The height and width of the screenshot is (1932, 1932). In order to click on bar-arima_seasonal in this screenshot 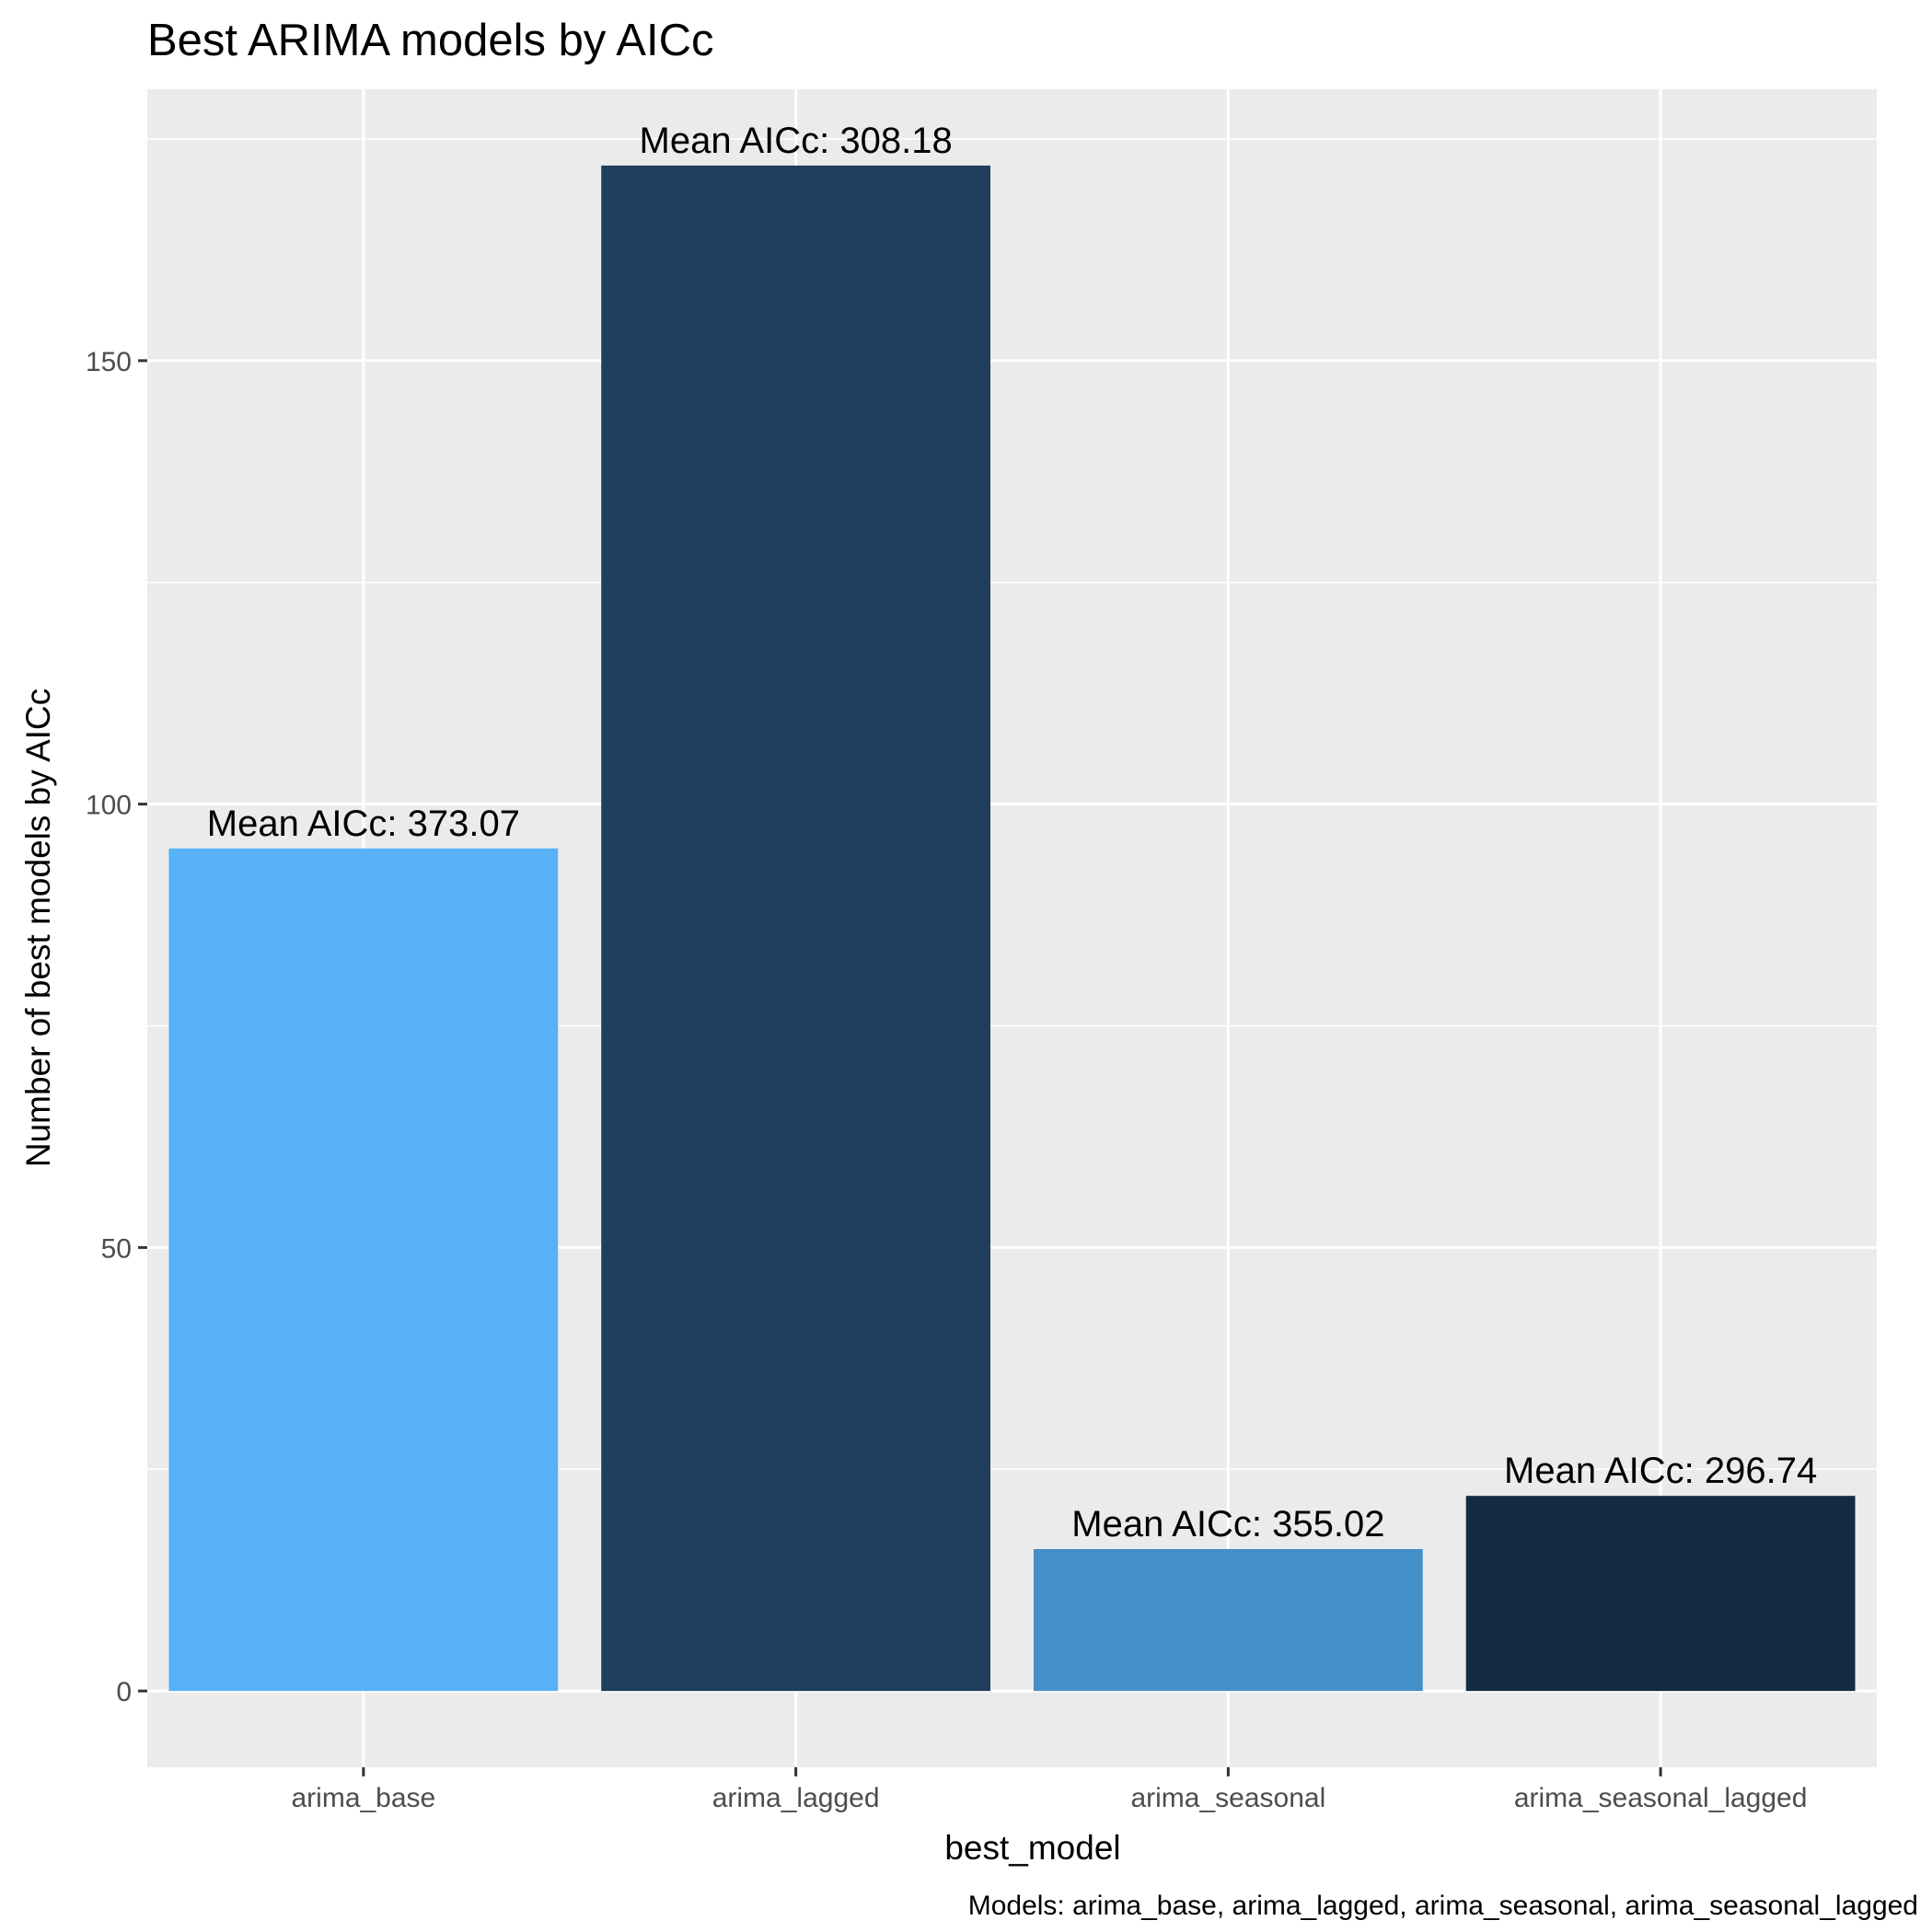, I will do `click(1228, 1620)`.